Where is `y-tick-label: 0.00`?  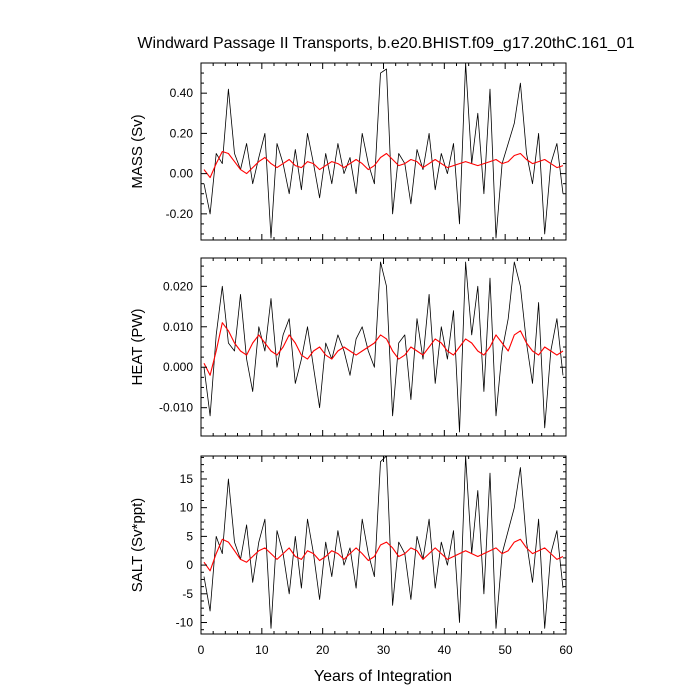
y-tick-label: 0.00 is located at coordinates (182, 174).